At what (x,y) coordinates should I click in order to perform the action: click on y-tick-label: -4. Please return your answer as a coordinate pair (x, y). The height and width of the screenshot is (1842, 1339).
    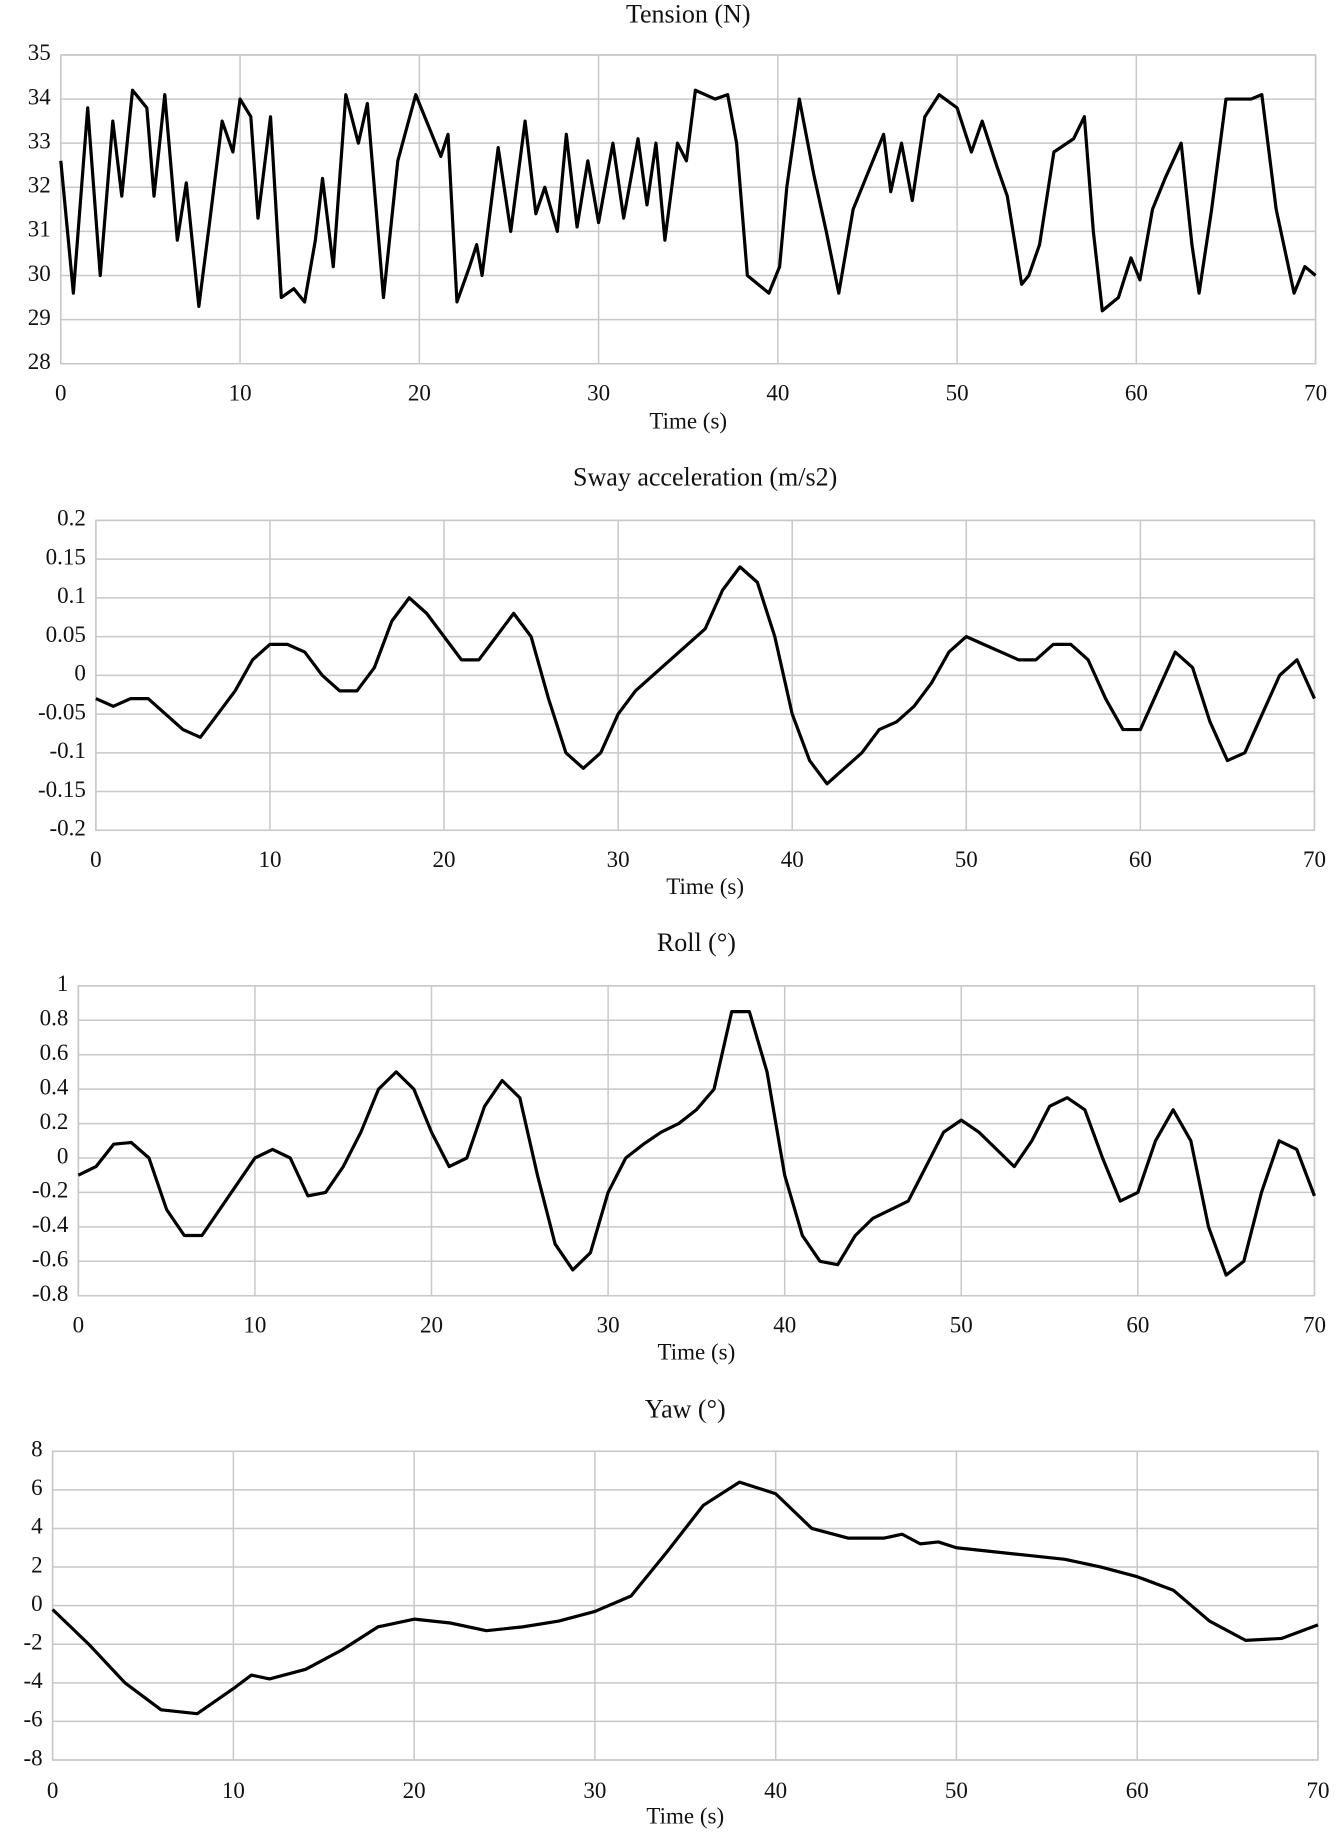
    Looking at the image, I should click on (33, 1680).